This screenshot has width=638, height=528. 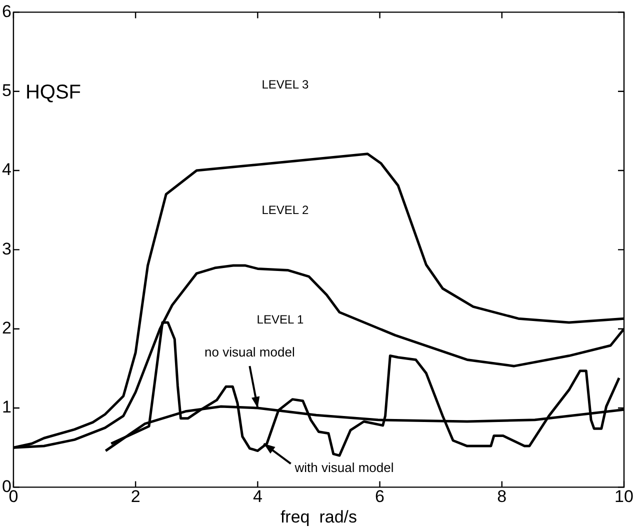 I want to click on annotation: LEVEL 3, so click(x=285, y=85).